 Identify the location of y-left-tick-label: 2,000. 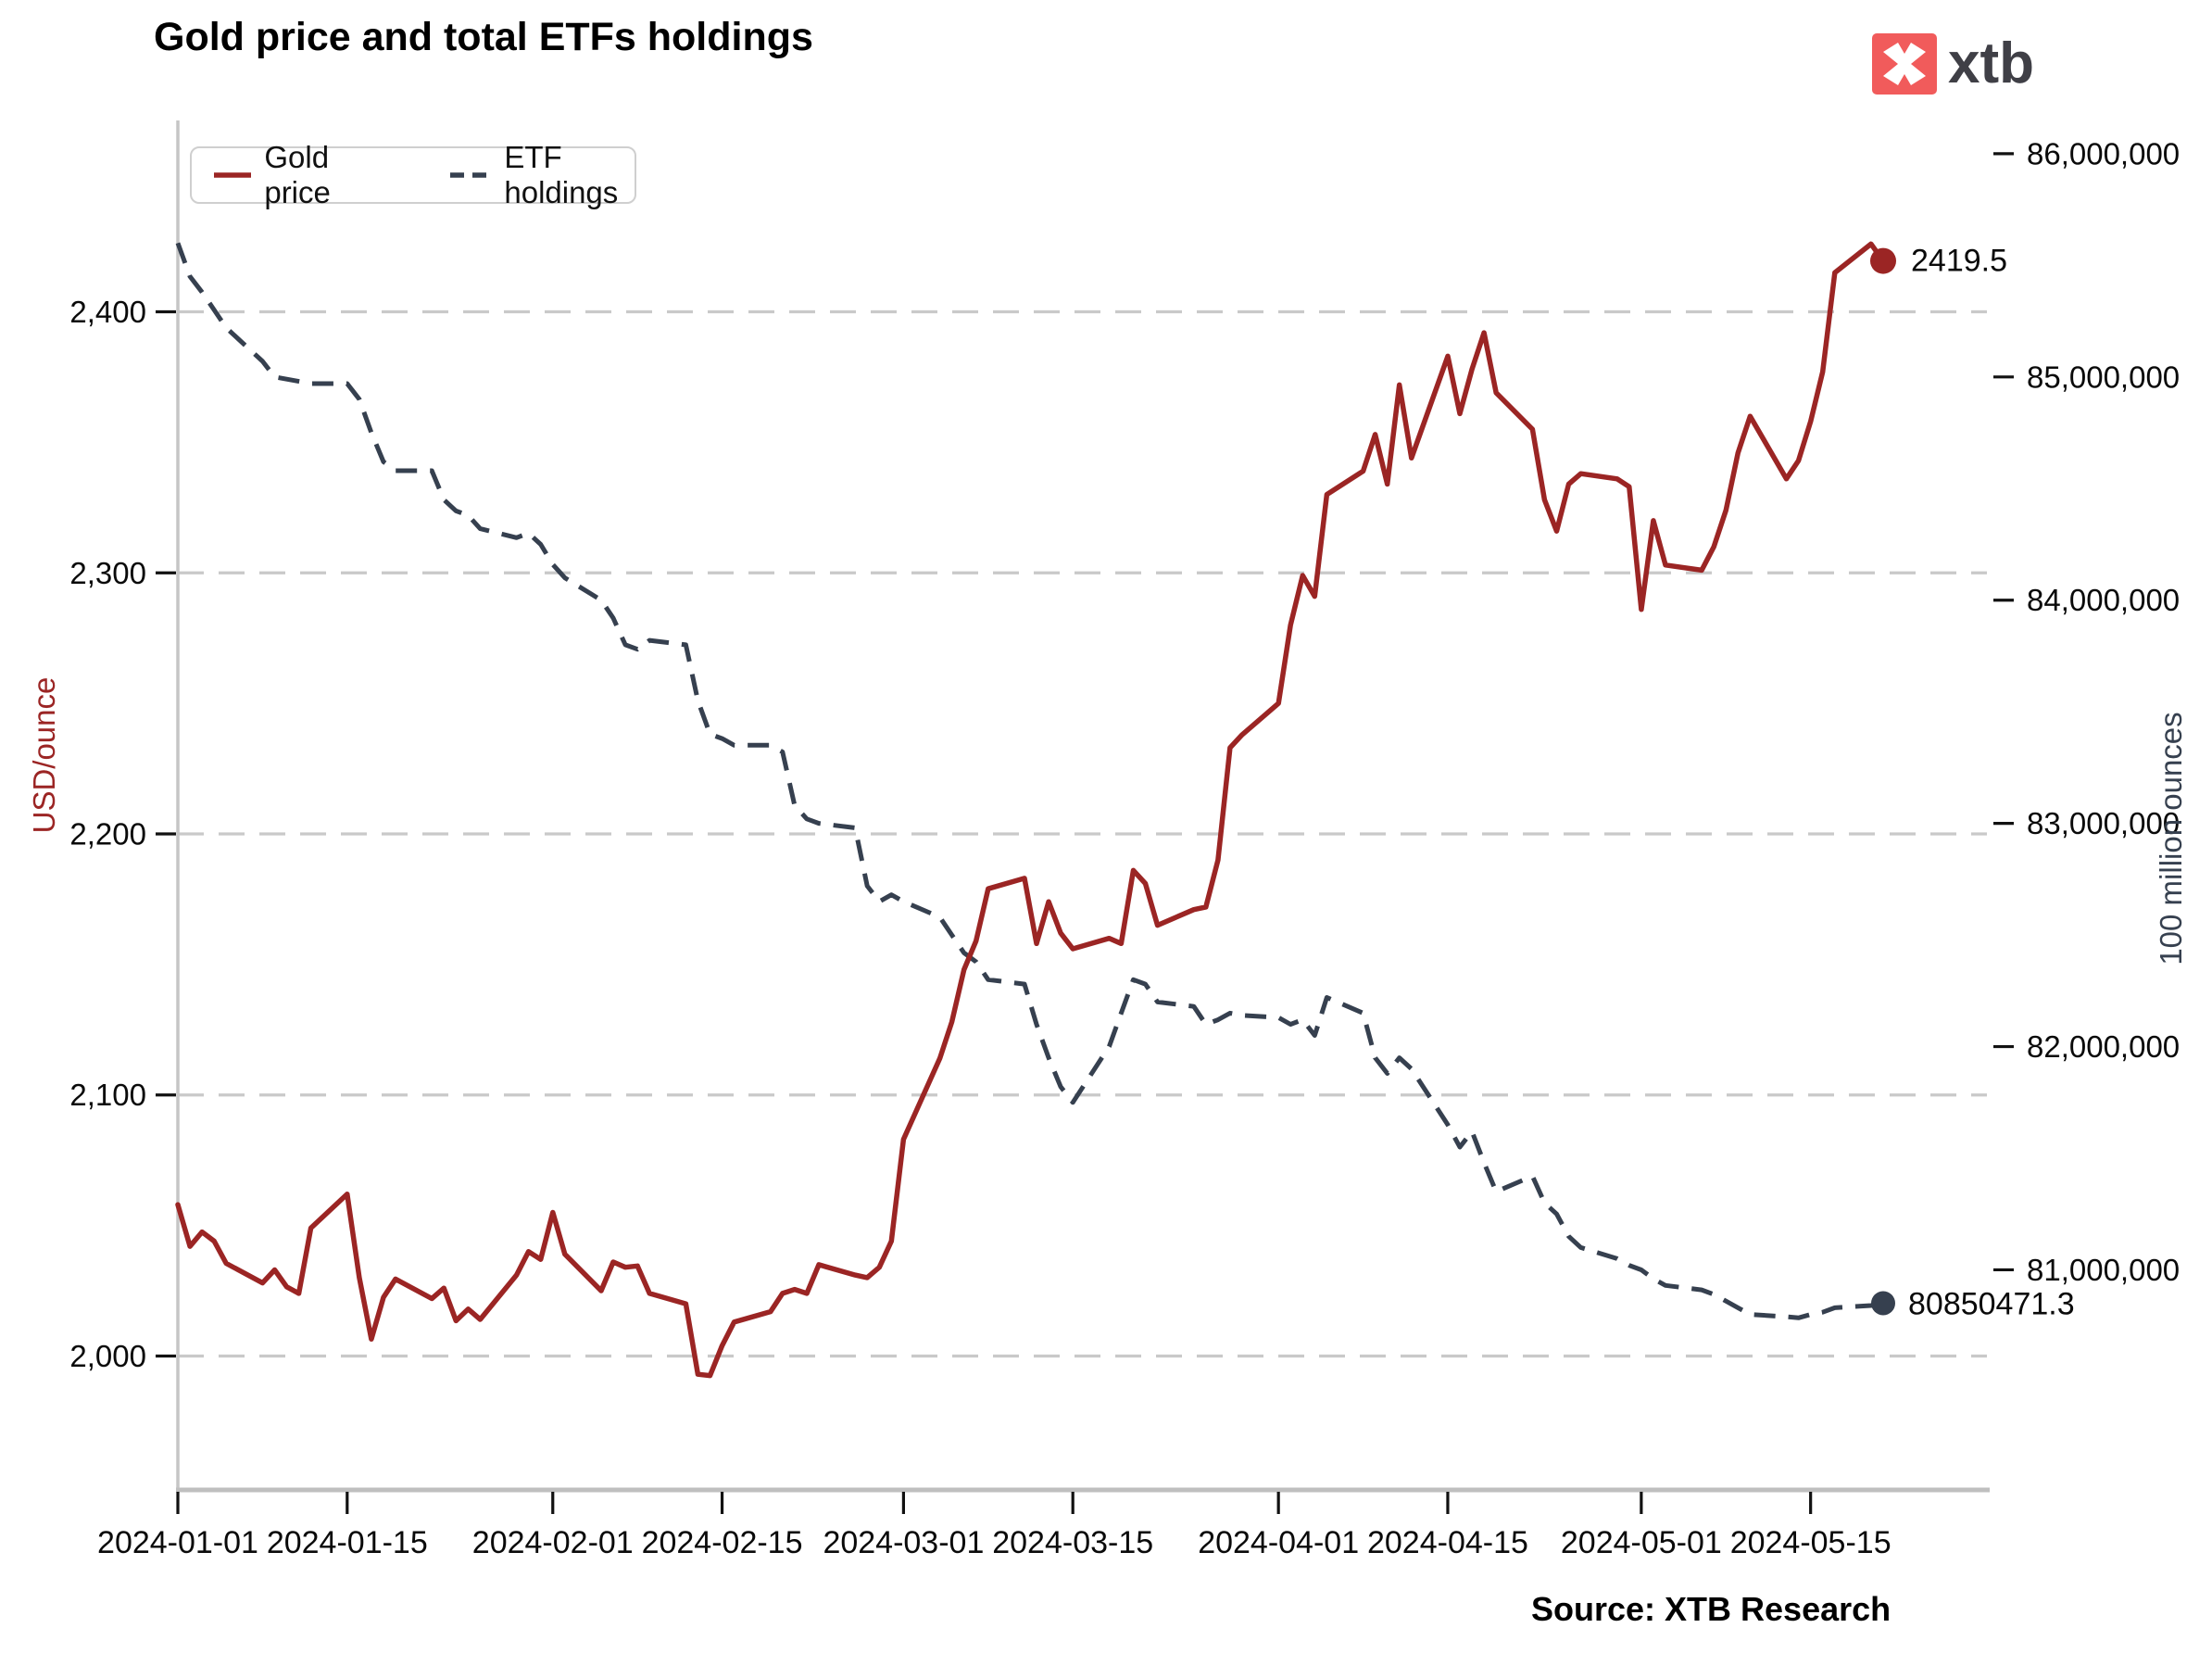
(108, 1356).